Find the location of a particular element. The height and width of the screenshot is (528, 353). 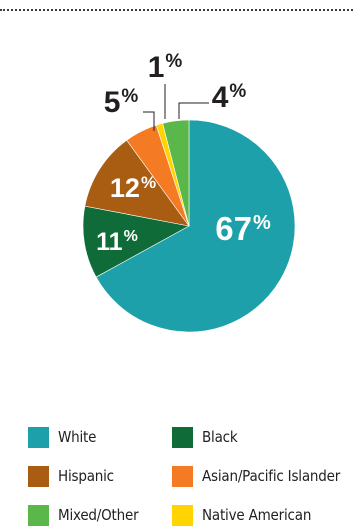

legend-item-white: White is located at coordinates (100, 437).